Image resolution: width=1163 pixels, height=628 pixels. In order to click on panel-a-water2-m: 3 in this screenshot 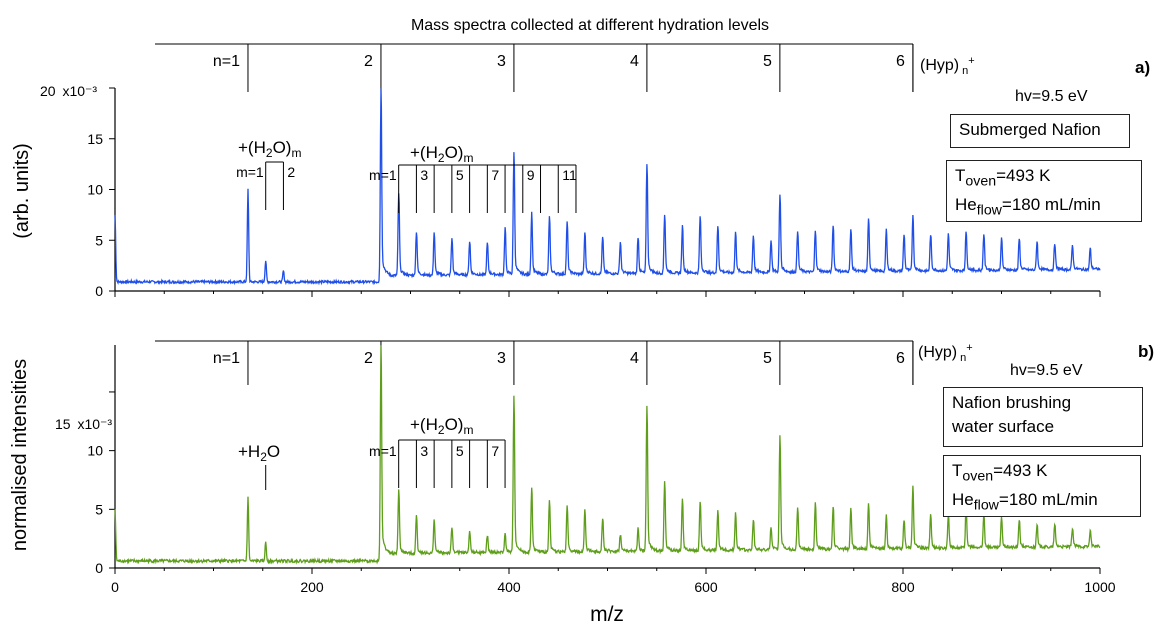, I will do `click(424, 175)`.